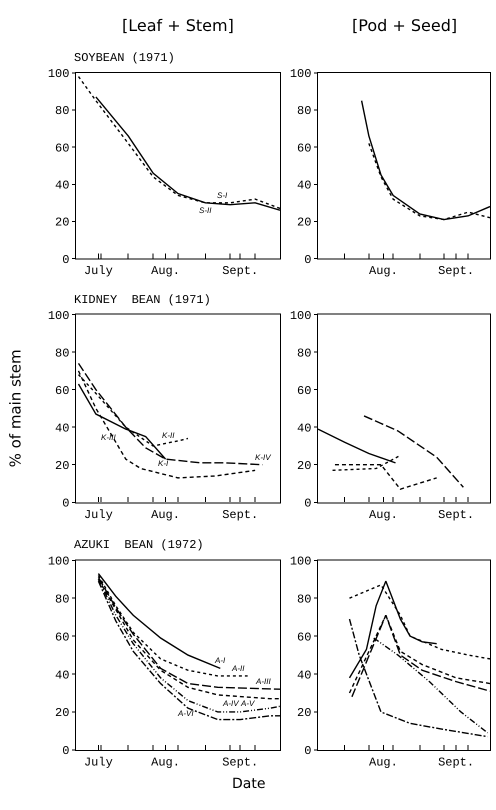 This screenshot has width=496, height=810. What do you see at coordinates (15, 408) in the screenshot?
I see `y-axis-title: % of main stem` at bounding box center [15, 408].